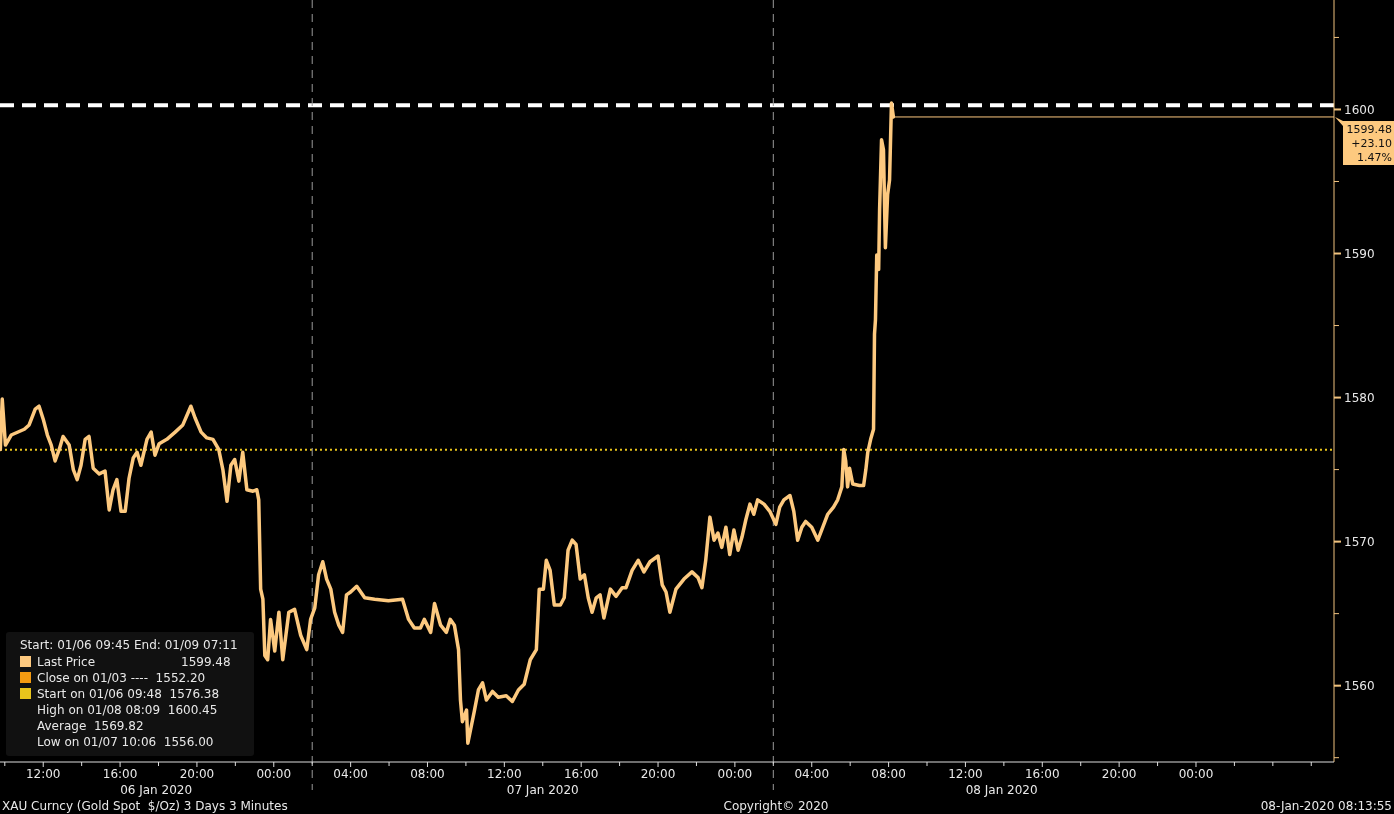 This screenshot has width=1394, height=814. I want to click on y-tick-label: 1570, so click(1359, 541).